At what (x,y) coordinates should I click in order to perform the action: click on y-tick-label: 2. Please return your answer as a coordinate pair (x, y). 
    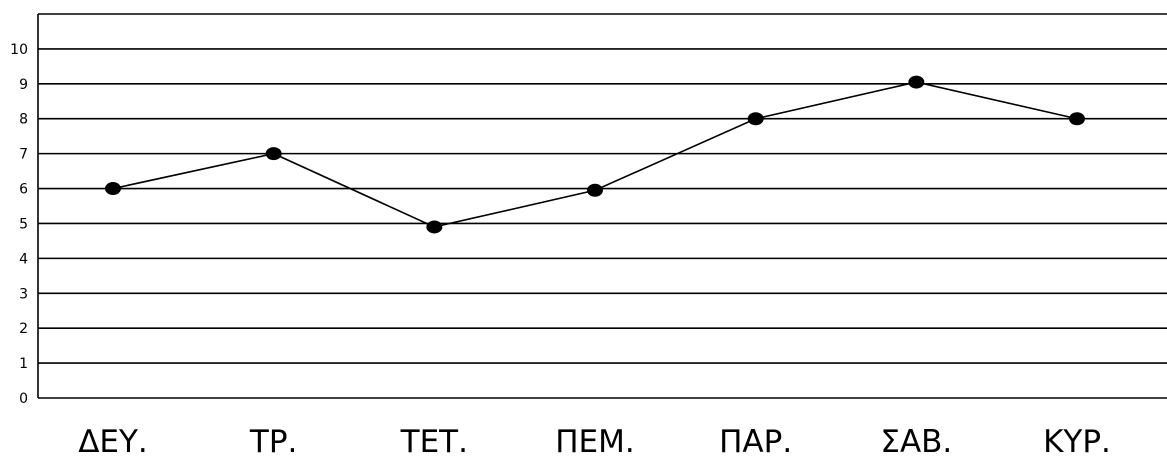
    Looking at the image, I should click on (23, 329).